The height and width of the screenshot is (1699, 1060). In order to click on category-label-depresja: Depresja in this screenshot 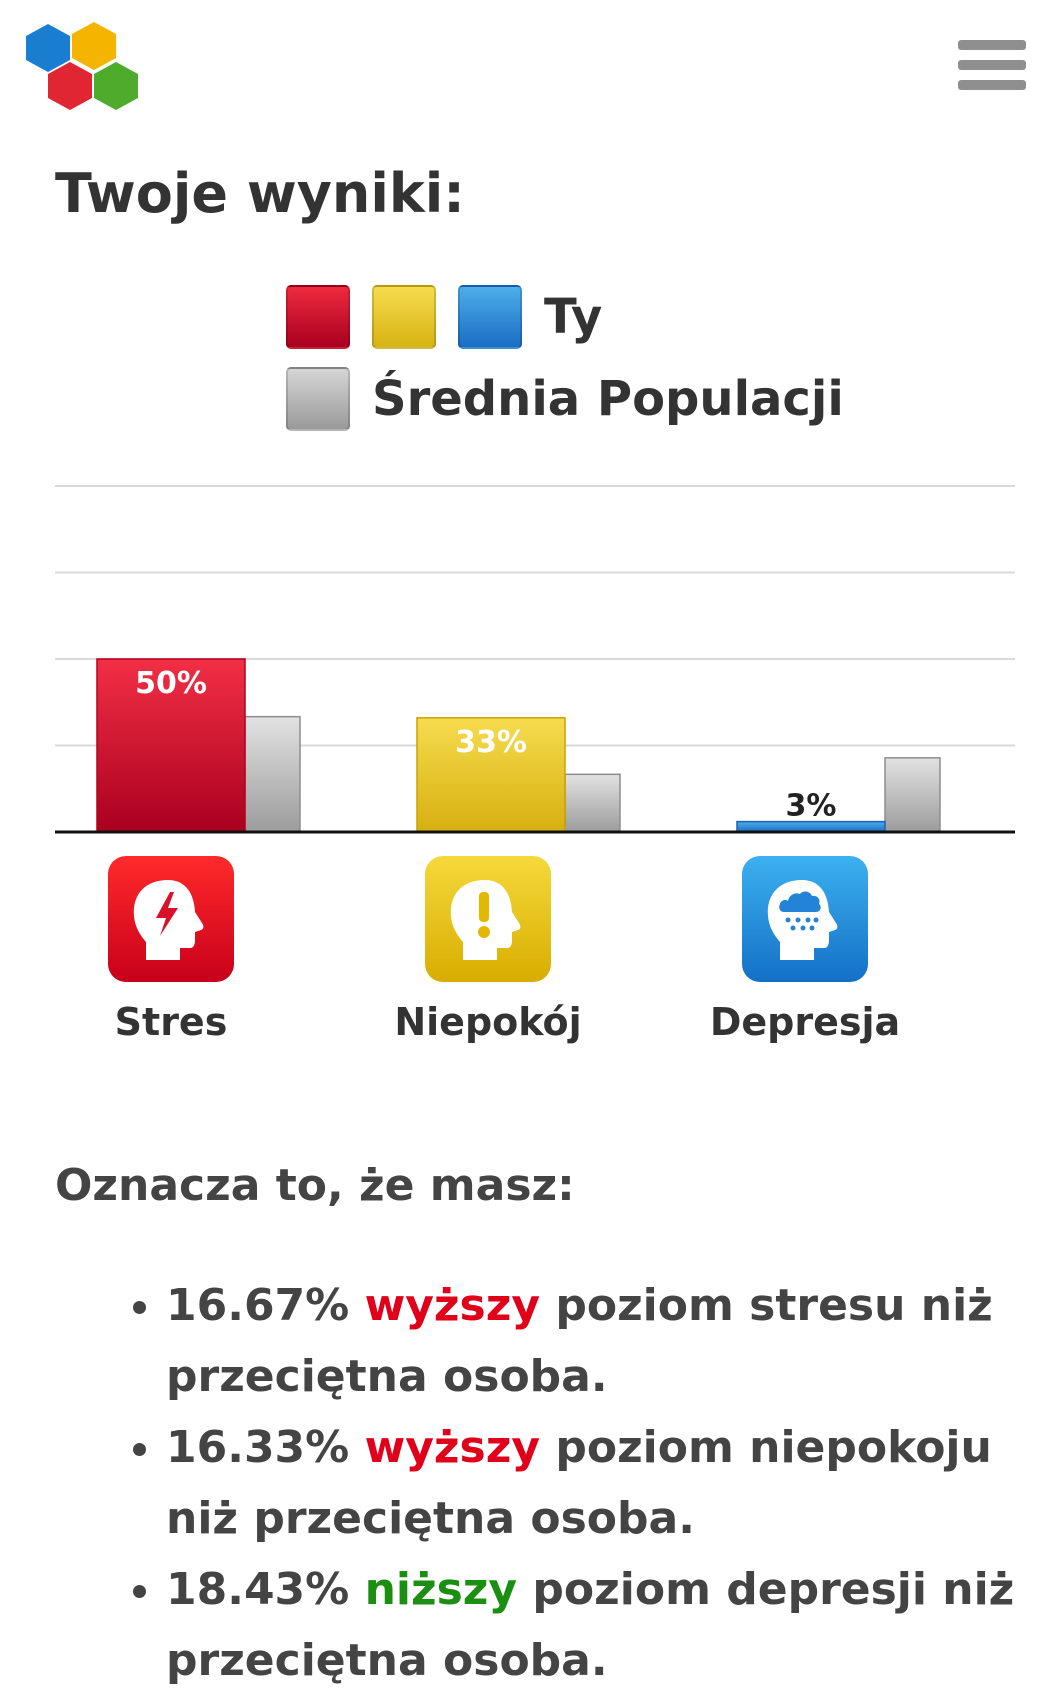, I will do `click(805, 1022)`.